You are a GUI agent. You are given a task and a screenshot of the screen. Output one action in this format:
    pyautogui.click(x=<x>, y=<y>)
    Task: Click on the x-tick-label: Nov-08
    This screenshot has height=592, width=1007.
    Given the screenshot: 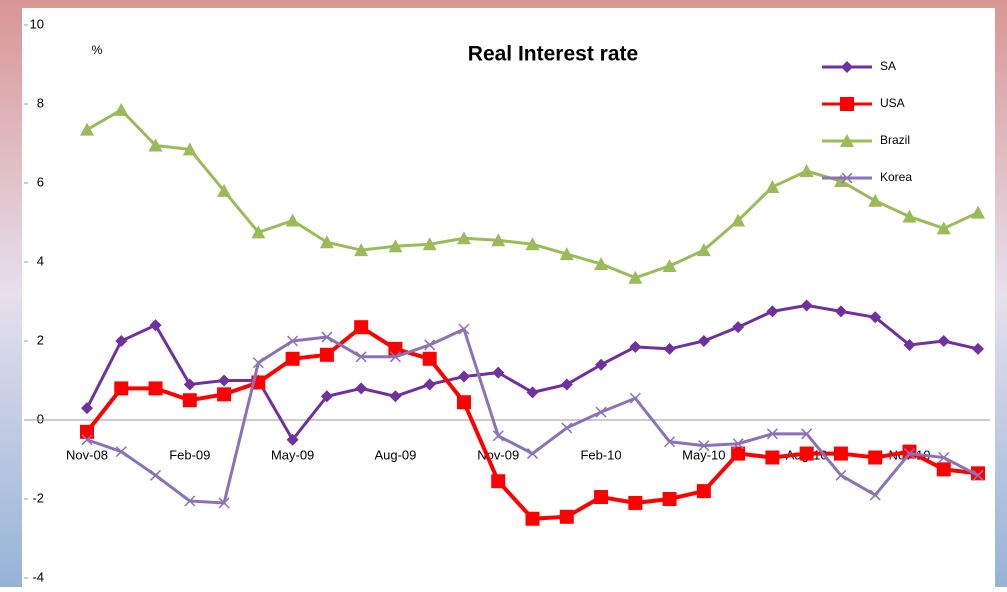 What is the action you would take?
    pyautogui.click(x=87, y=454)
    